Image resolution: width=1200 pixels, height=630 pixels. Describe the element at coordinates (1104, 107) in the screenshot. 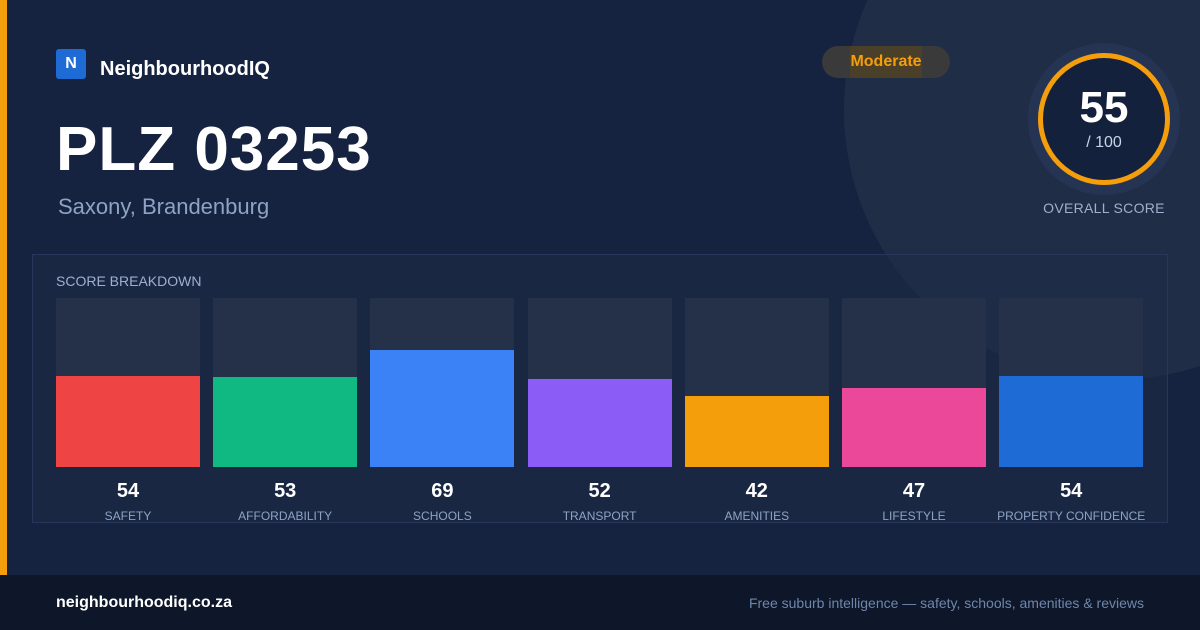

I see `overall-score-value: 55` at that location.